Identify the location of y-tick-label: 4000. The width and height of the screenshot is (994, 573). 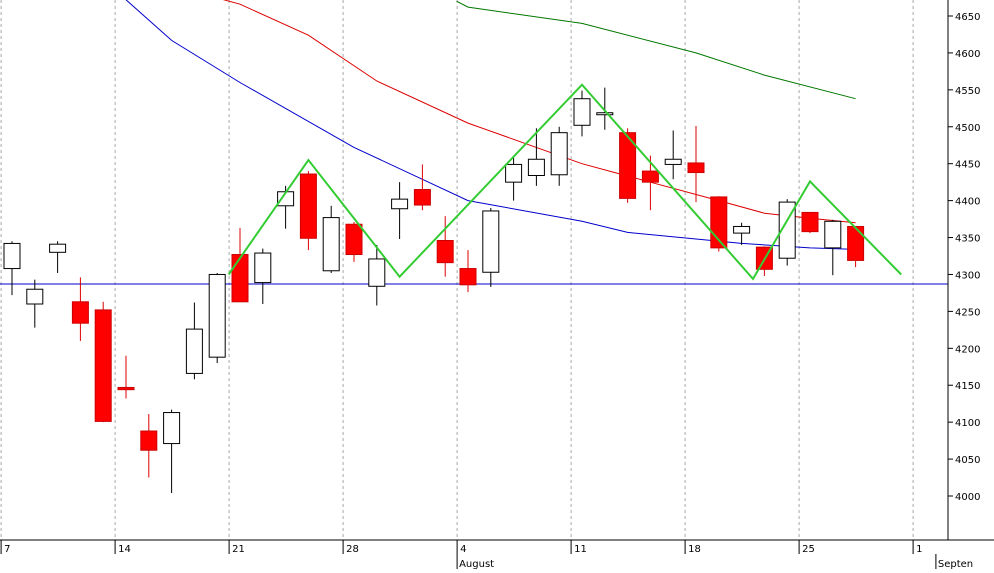
(967, 497).